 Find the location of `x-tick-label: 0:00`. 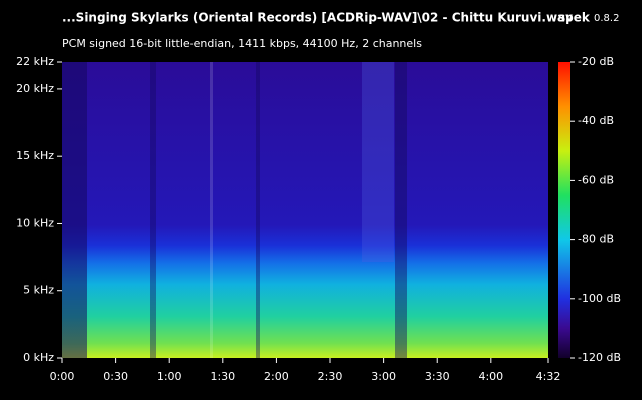

x-tick-label: 0:00 is located at coordinates (62, 376).